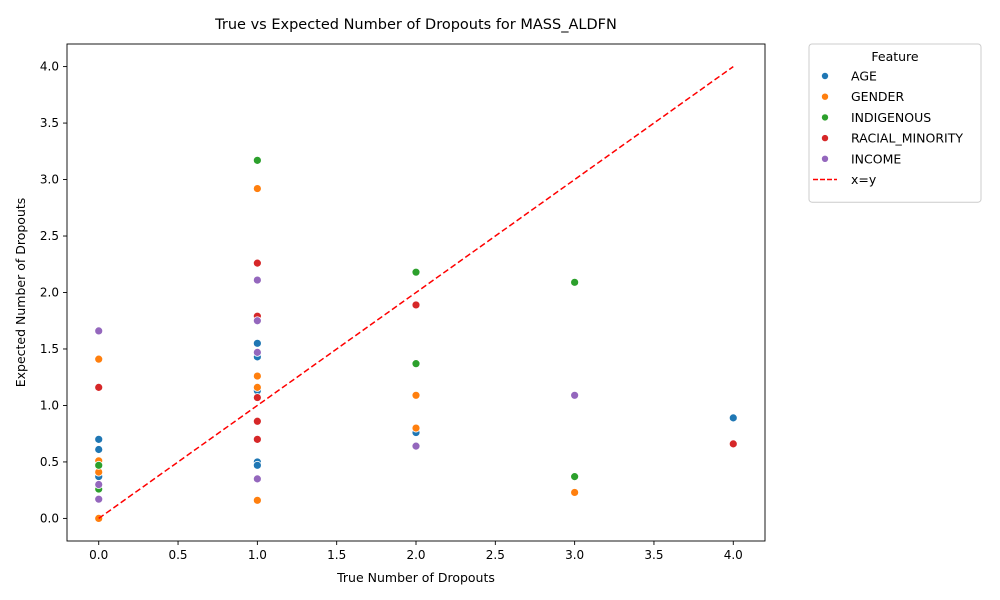  I want to click on legend-item: RACIAL_MINORITY, so click(892, 138).